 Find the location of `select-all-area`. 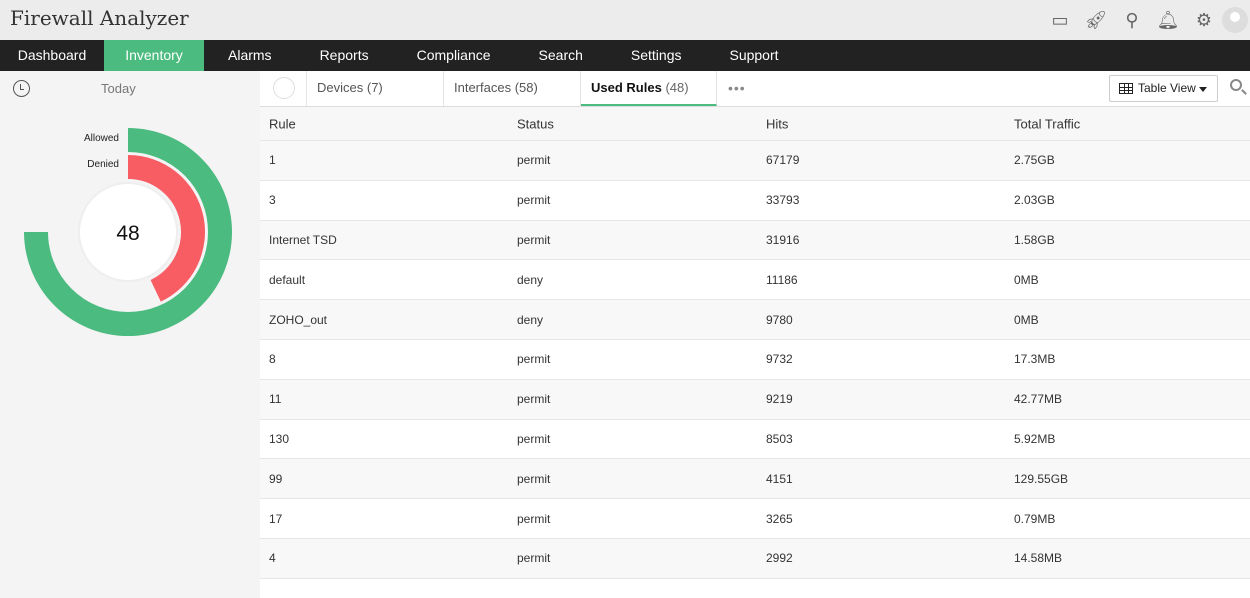

select-all-area is located at coordinates (283, 88).